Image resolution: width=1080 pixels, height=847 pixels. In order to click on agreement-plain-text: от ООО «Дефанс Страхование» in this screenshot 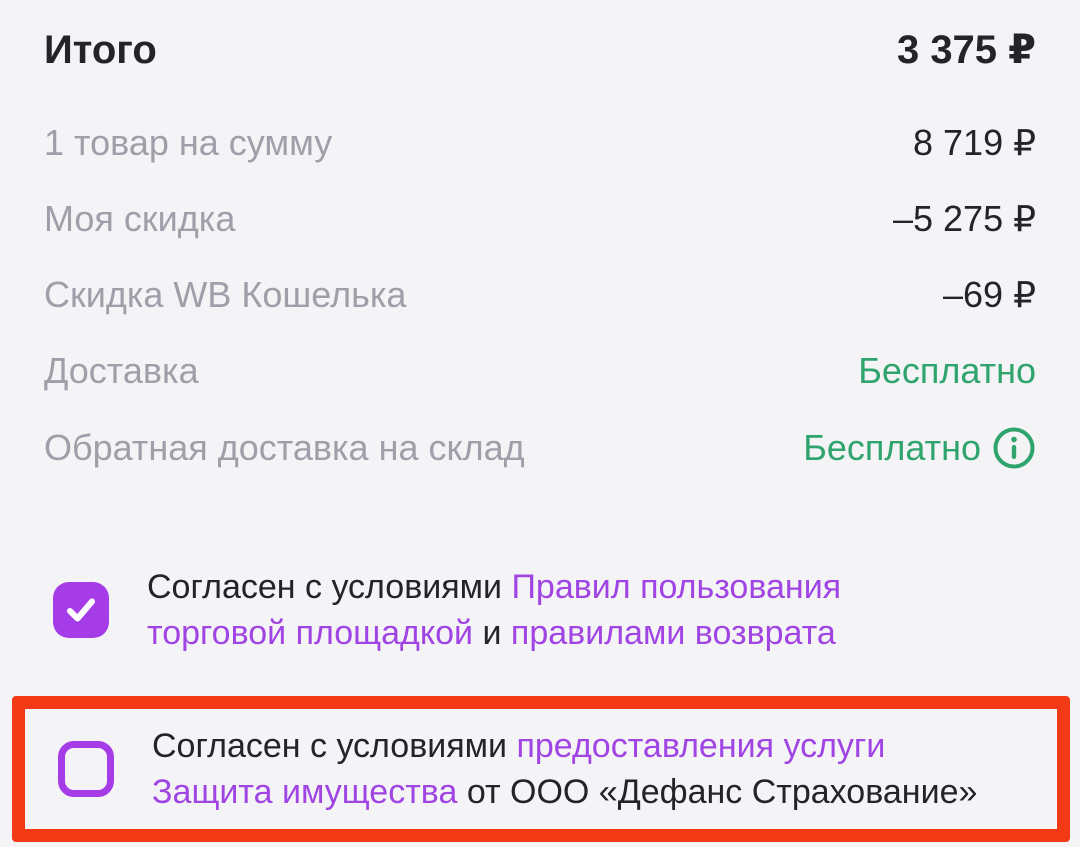, I will do `click(717, 792)`.